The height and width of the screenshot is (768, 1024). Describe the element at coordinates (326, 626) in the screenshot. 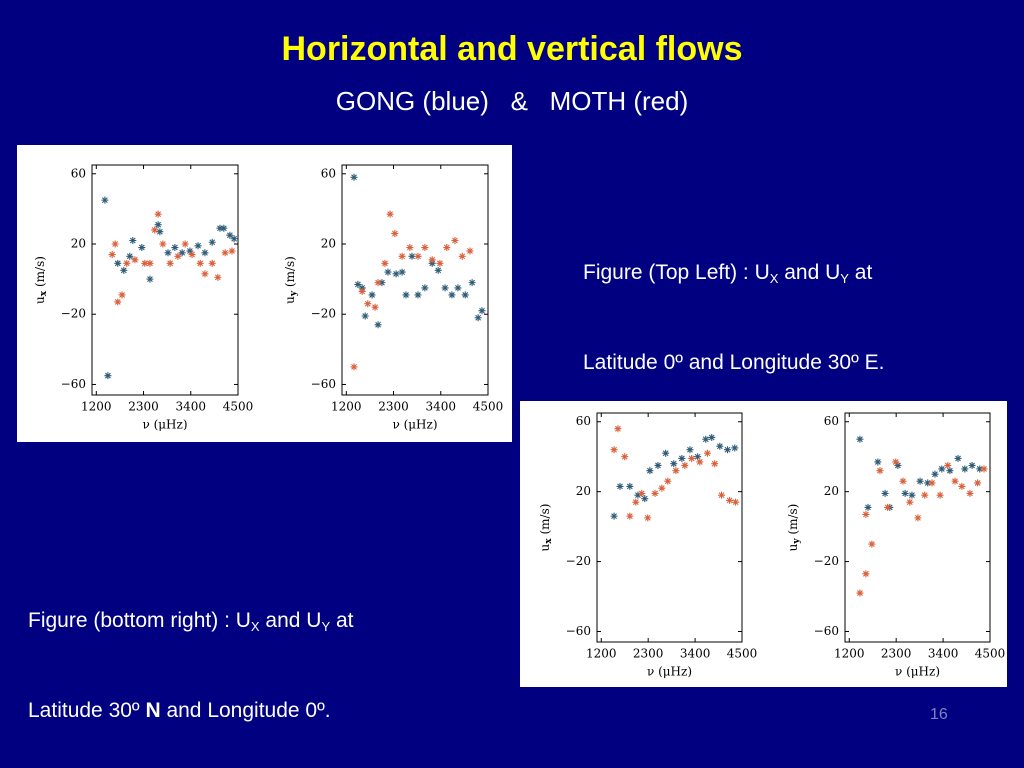

I see `subscript: Y` at that location.